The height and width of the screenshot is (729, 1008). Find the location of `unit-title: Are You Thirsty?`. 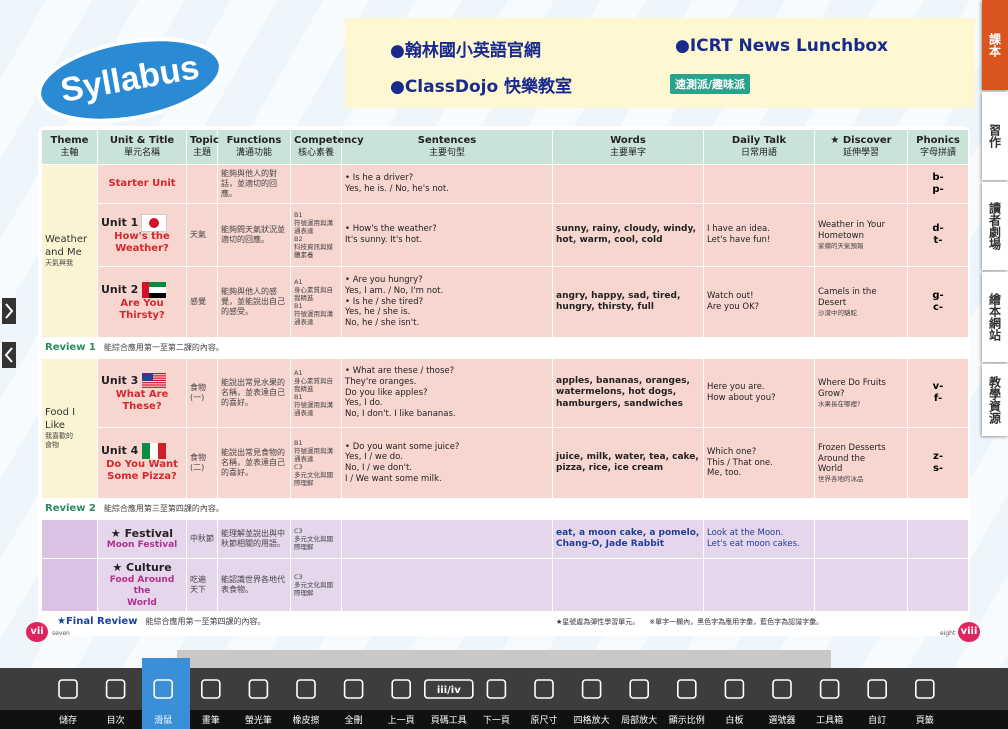

unit-title: Are You Thirsty? is located at coordinates (142, 309).